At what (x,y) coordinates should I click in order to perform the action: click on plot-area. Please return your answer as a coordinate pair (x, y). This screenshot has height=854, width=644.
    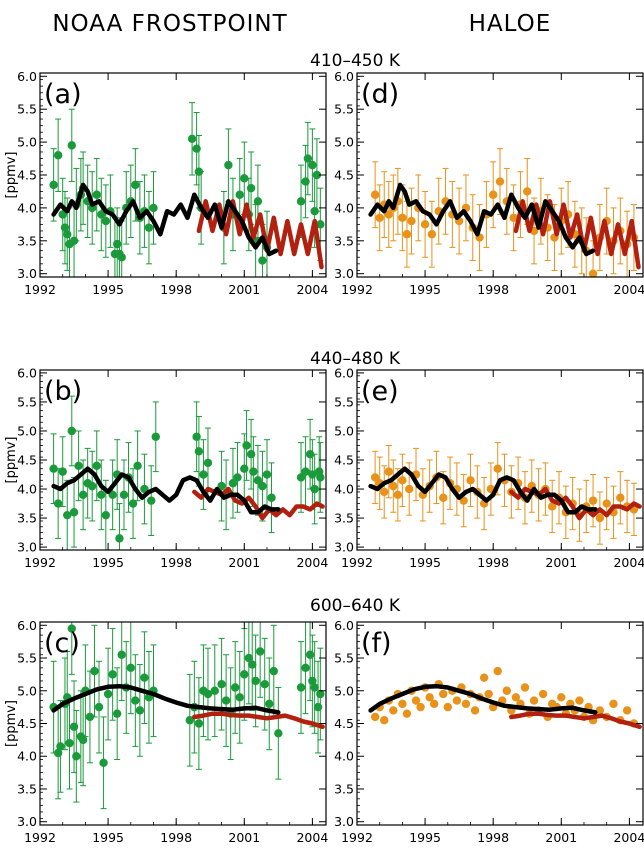
    Looking at the image, I should click on (187, 716).